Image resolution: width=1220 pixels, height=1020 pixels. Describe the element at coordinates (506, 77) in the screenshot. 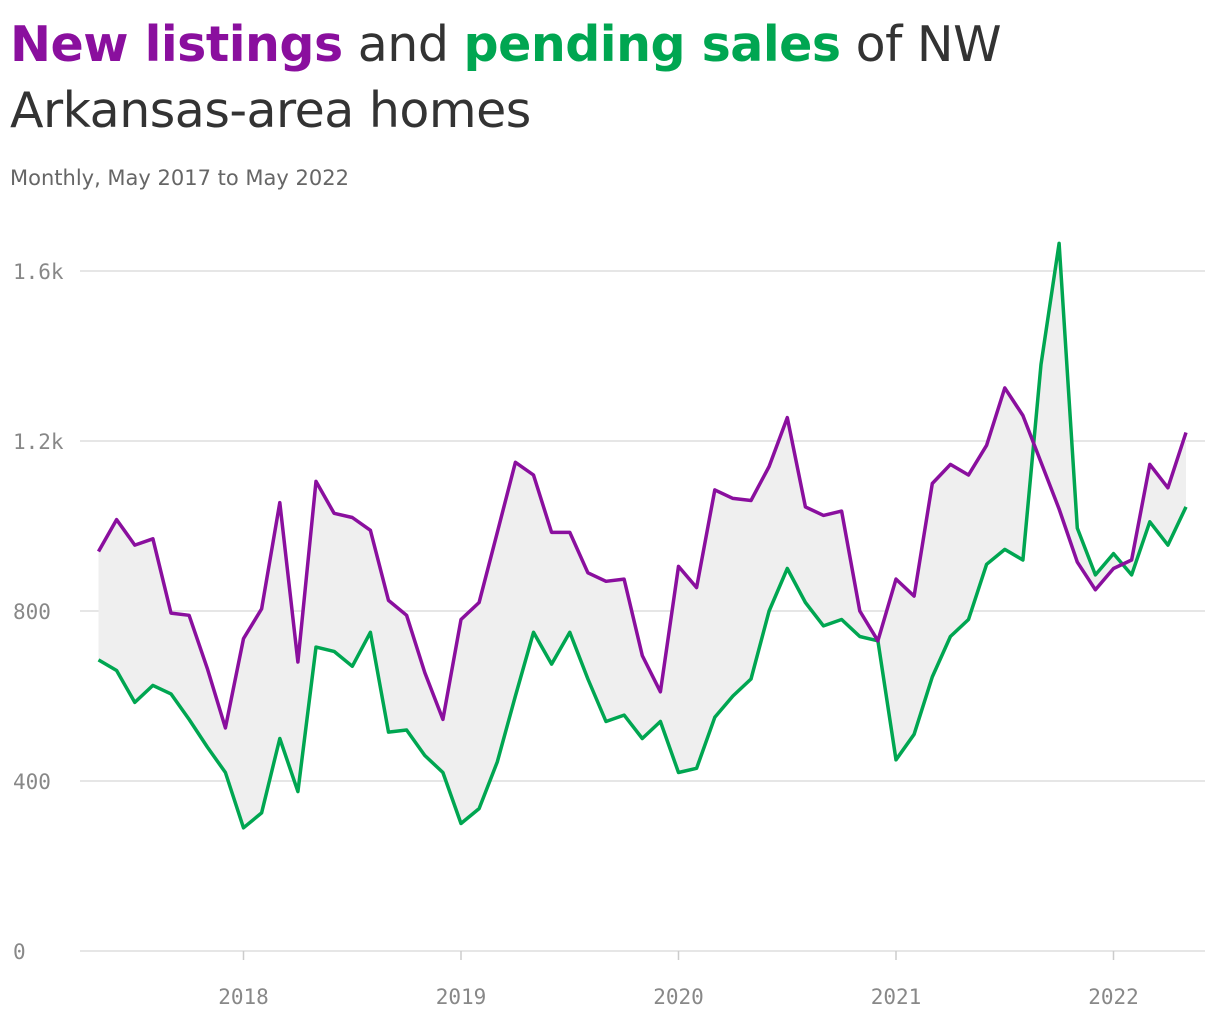

I see `title-rest: of NW Arkansas-area homes` at that location.